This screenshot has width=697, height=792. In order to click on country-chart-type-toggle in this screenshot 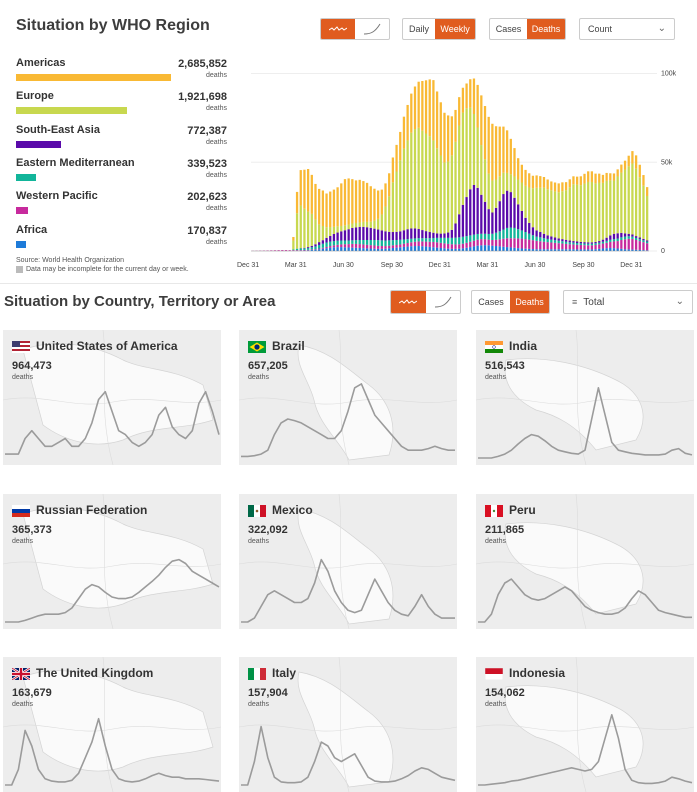, I will do `click(425, 302)`.